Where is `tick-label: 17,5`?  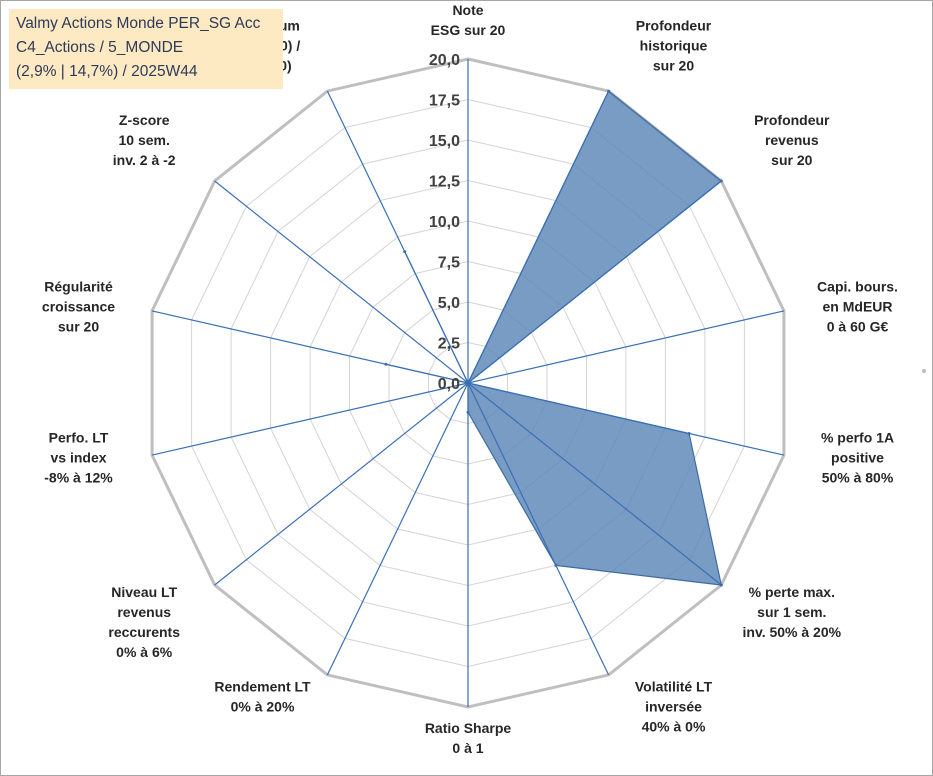 tick-label: 17,5 is located at coordinates (444, 101).